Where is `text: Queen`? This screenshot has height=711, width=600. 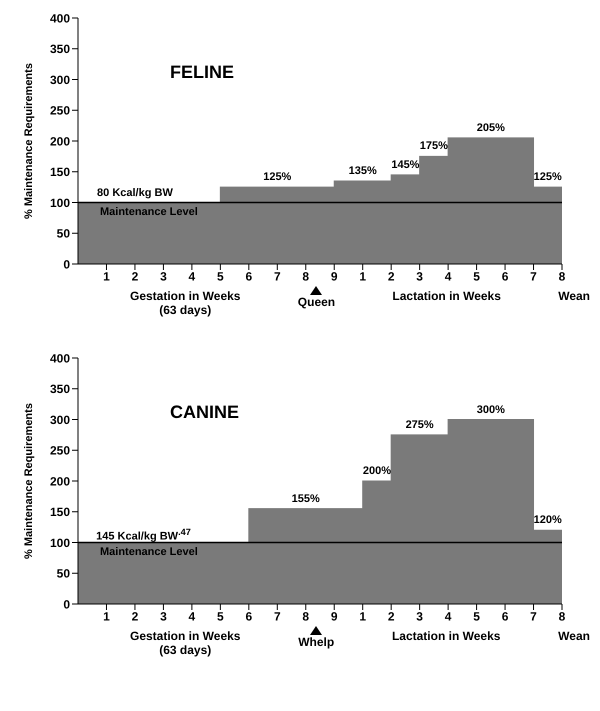 text: Queen is located at coordinates (317, 302).